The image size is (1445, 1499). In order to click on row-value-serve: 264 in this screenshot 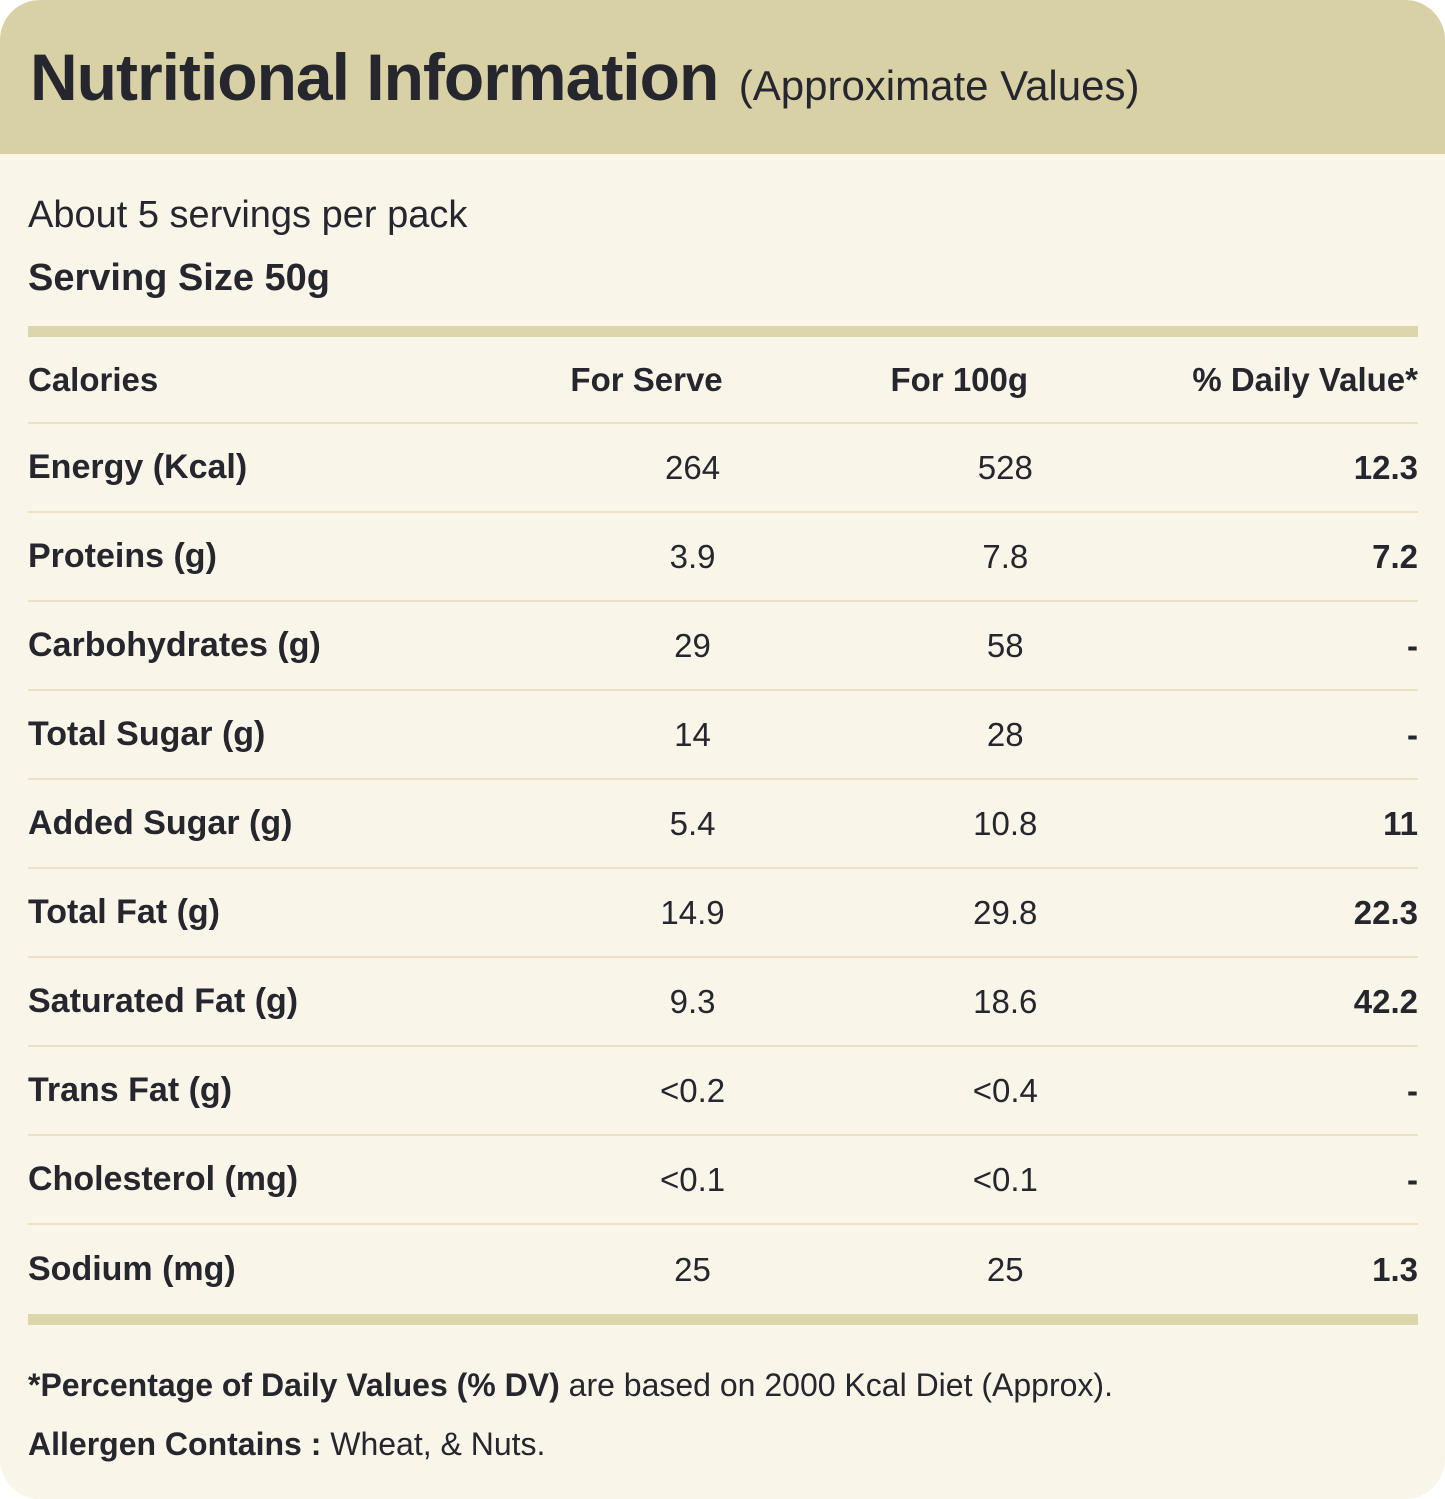, I will do `click(693, 467)`.